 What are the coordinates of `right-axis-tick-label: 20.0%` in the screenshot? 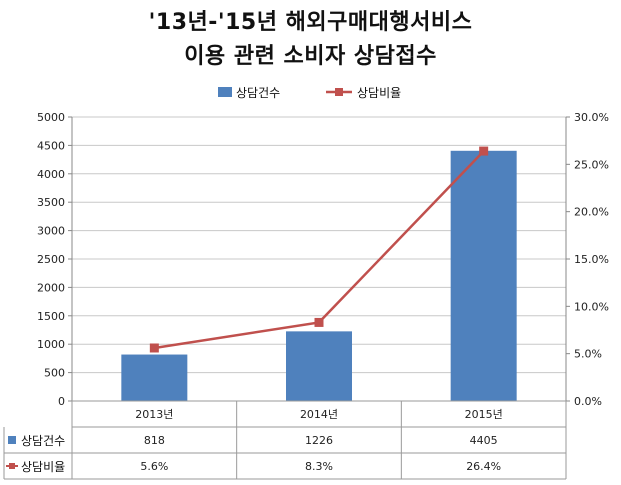 It's located at (591, 212).